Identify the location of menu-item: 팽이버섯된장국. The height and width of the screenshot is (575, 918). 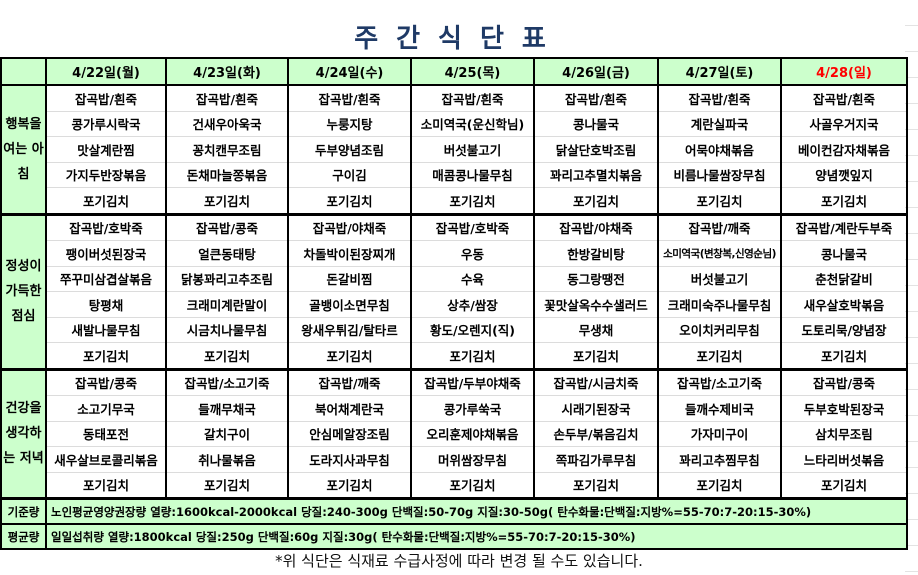
(106, 253).